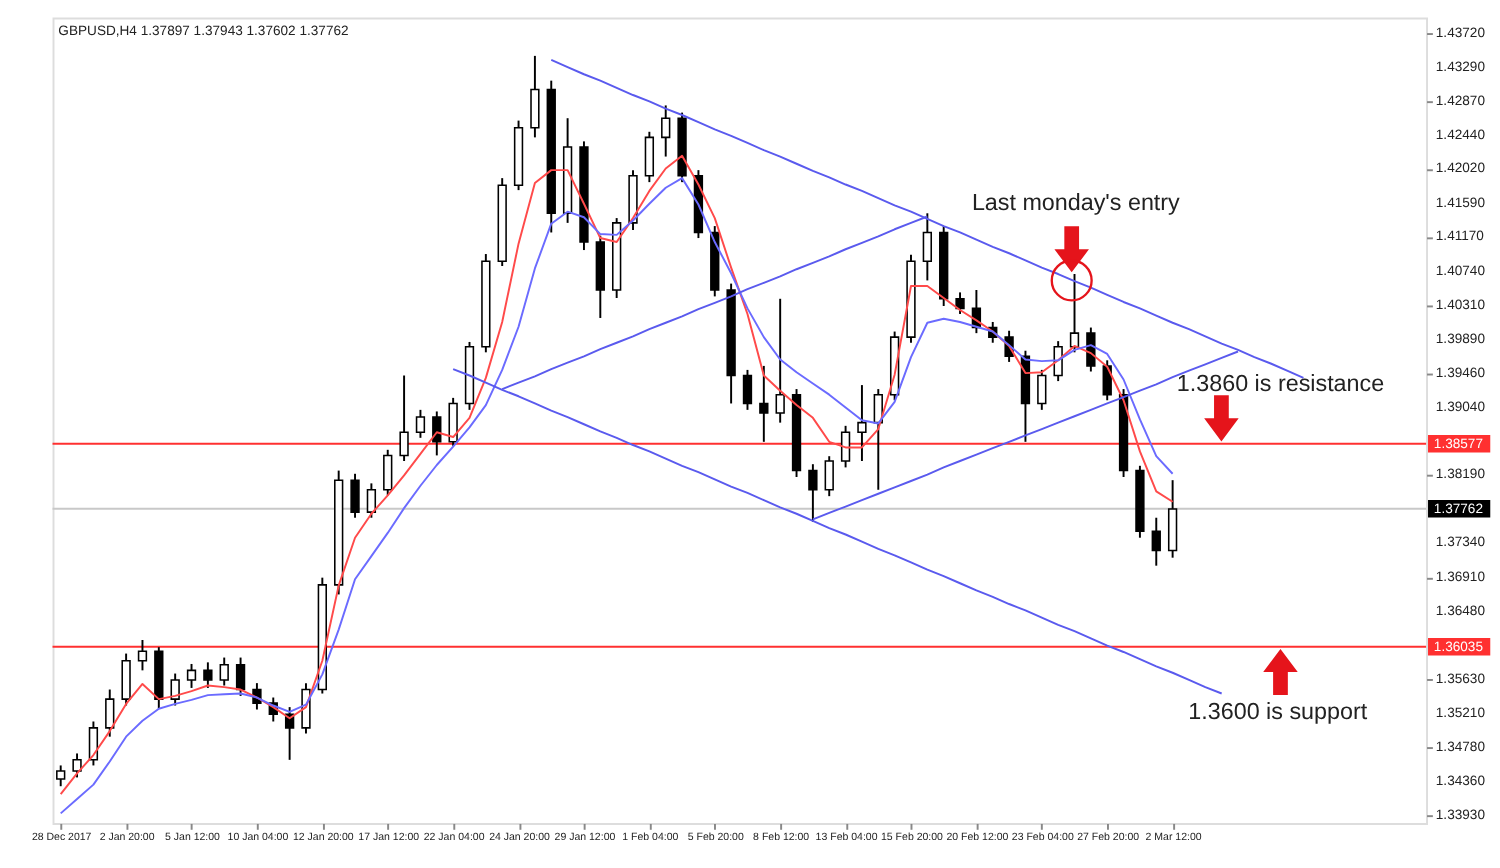 Image resolution: width=1500 pixels, height=868 pixels. I want to click on annotation: Last monday's entry, so click(1076, 203).